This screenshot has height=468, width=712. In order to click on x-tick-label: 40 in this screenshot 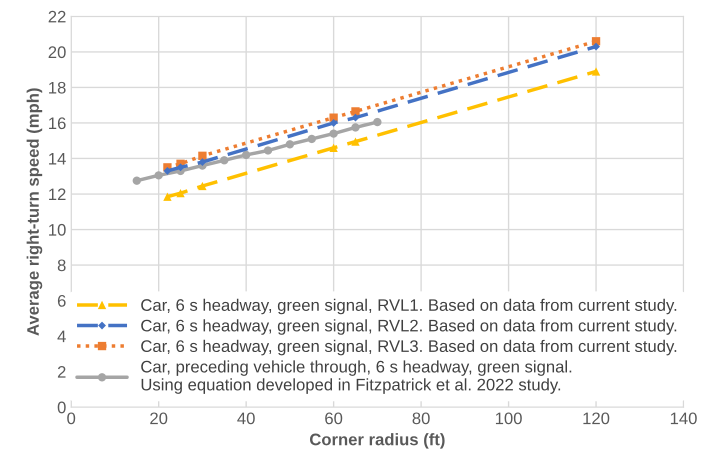, I will do `click(246, 418)`.